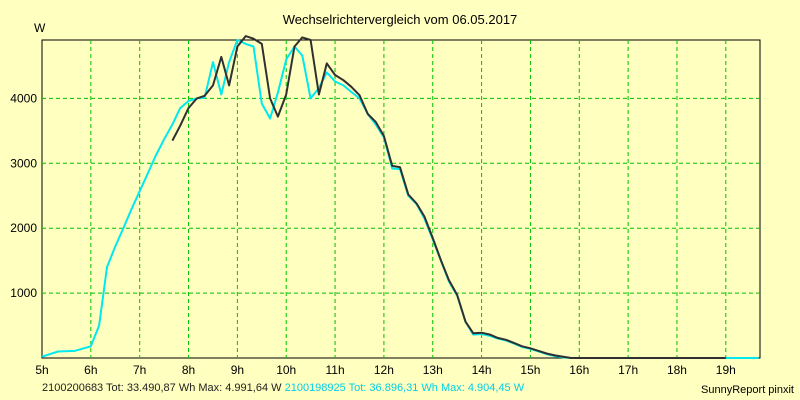  What do you see at coordinates (334, 370) in the screenshot?
I see `x-tick-label: 11h` at bounding box center [334, 370].